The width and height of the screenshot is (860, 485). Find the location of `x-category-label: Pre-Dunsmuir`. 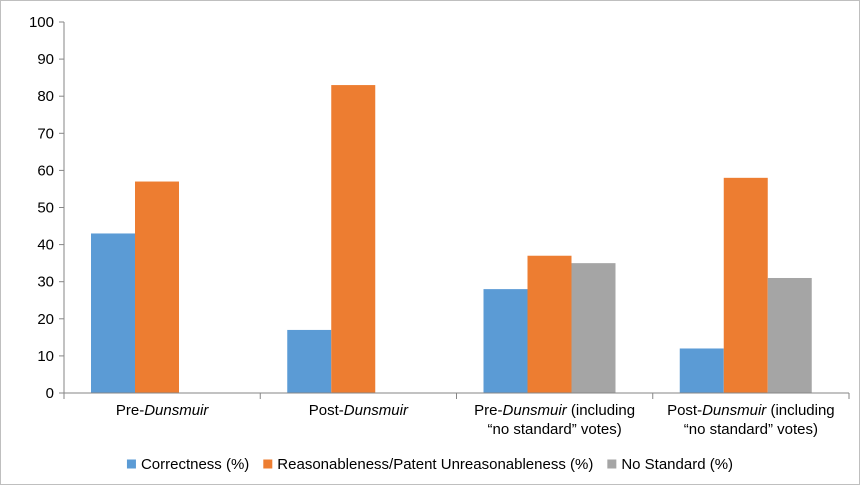

x-category-label: Pre-Dunsmuir is located at coordinates (163, 410).